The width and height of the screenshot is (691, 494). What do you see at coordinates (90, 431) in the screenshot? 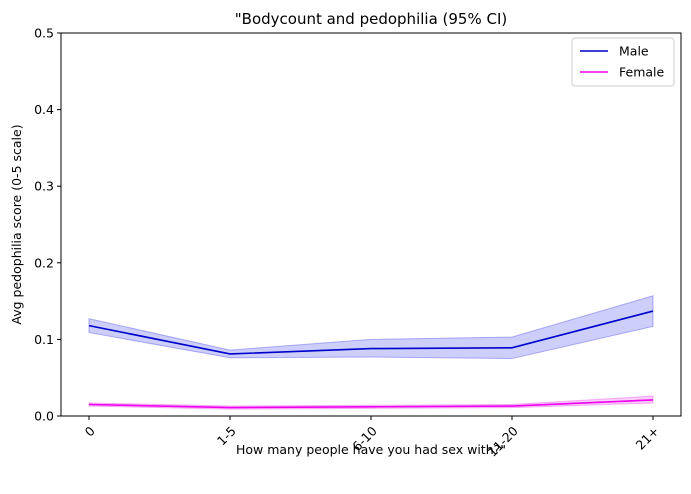
I see `x-tick-label: 0` at bounding box center [90, 431].